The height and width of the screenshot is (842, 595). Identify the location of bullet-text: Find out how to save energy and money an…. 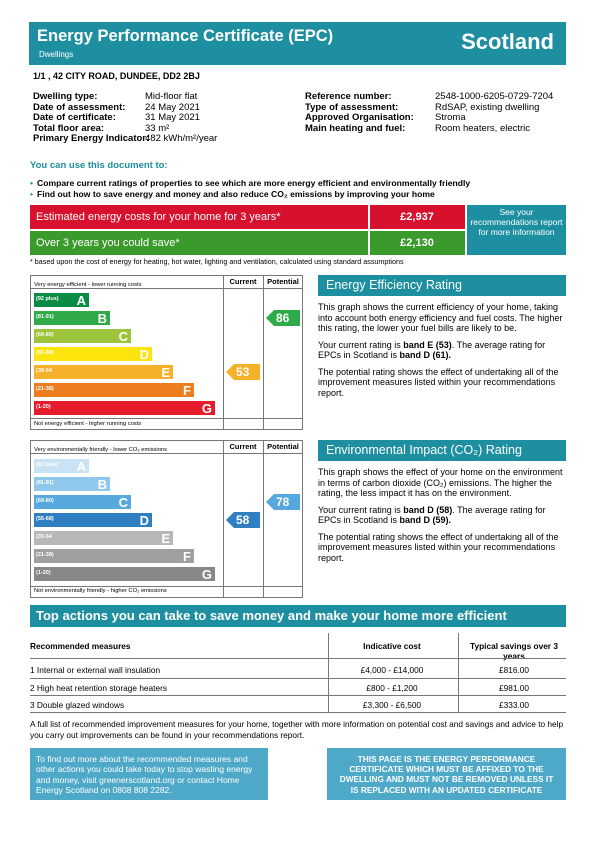
(236, 194).